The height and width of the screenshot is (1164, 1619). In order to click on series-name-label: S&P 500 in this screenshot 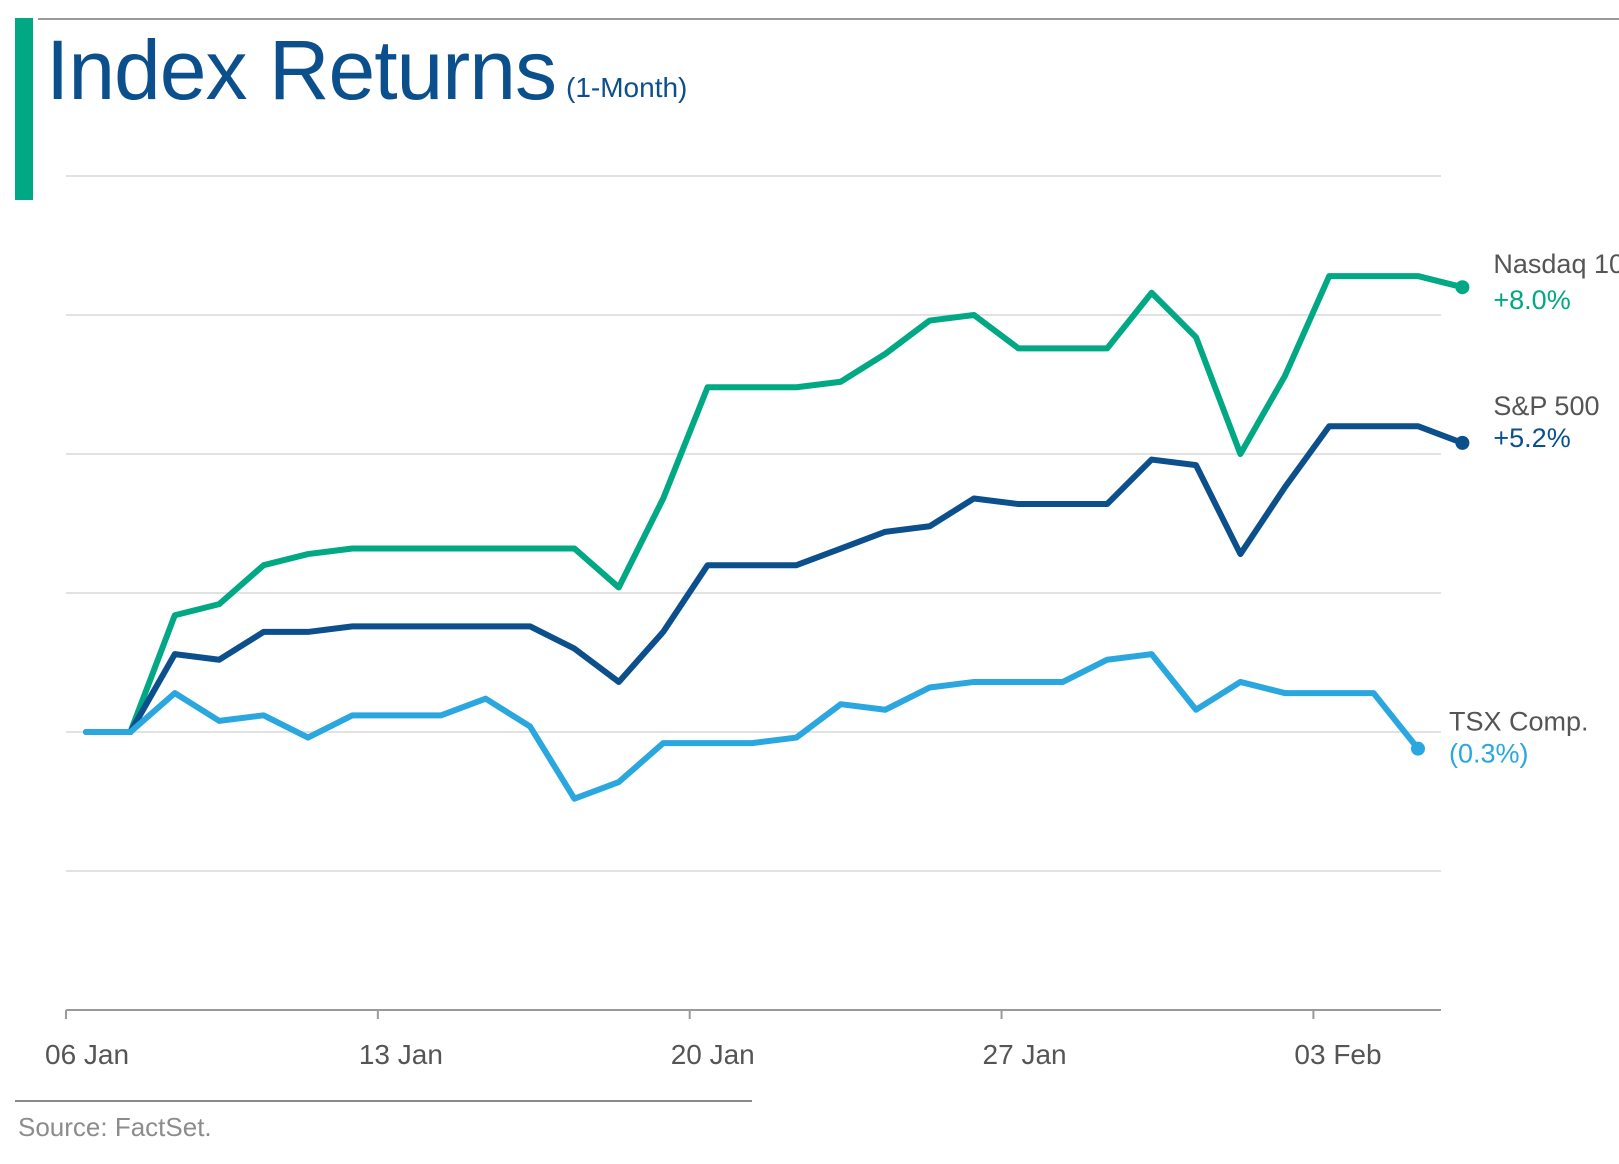, I will do `click(1546, 406)`.